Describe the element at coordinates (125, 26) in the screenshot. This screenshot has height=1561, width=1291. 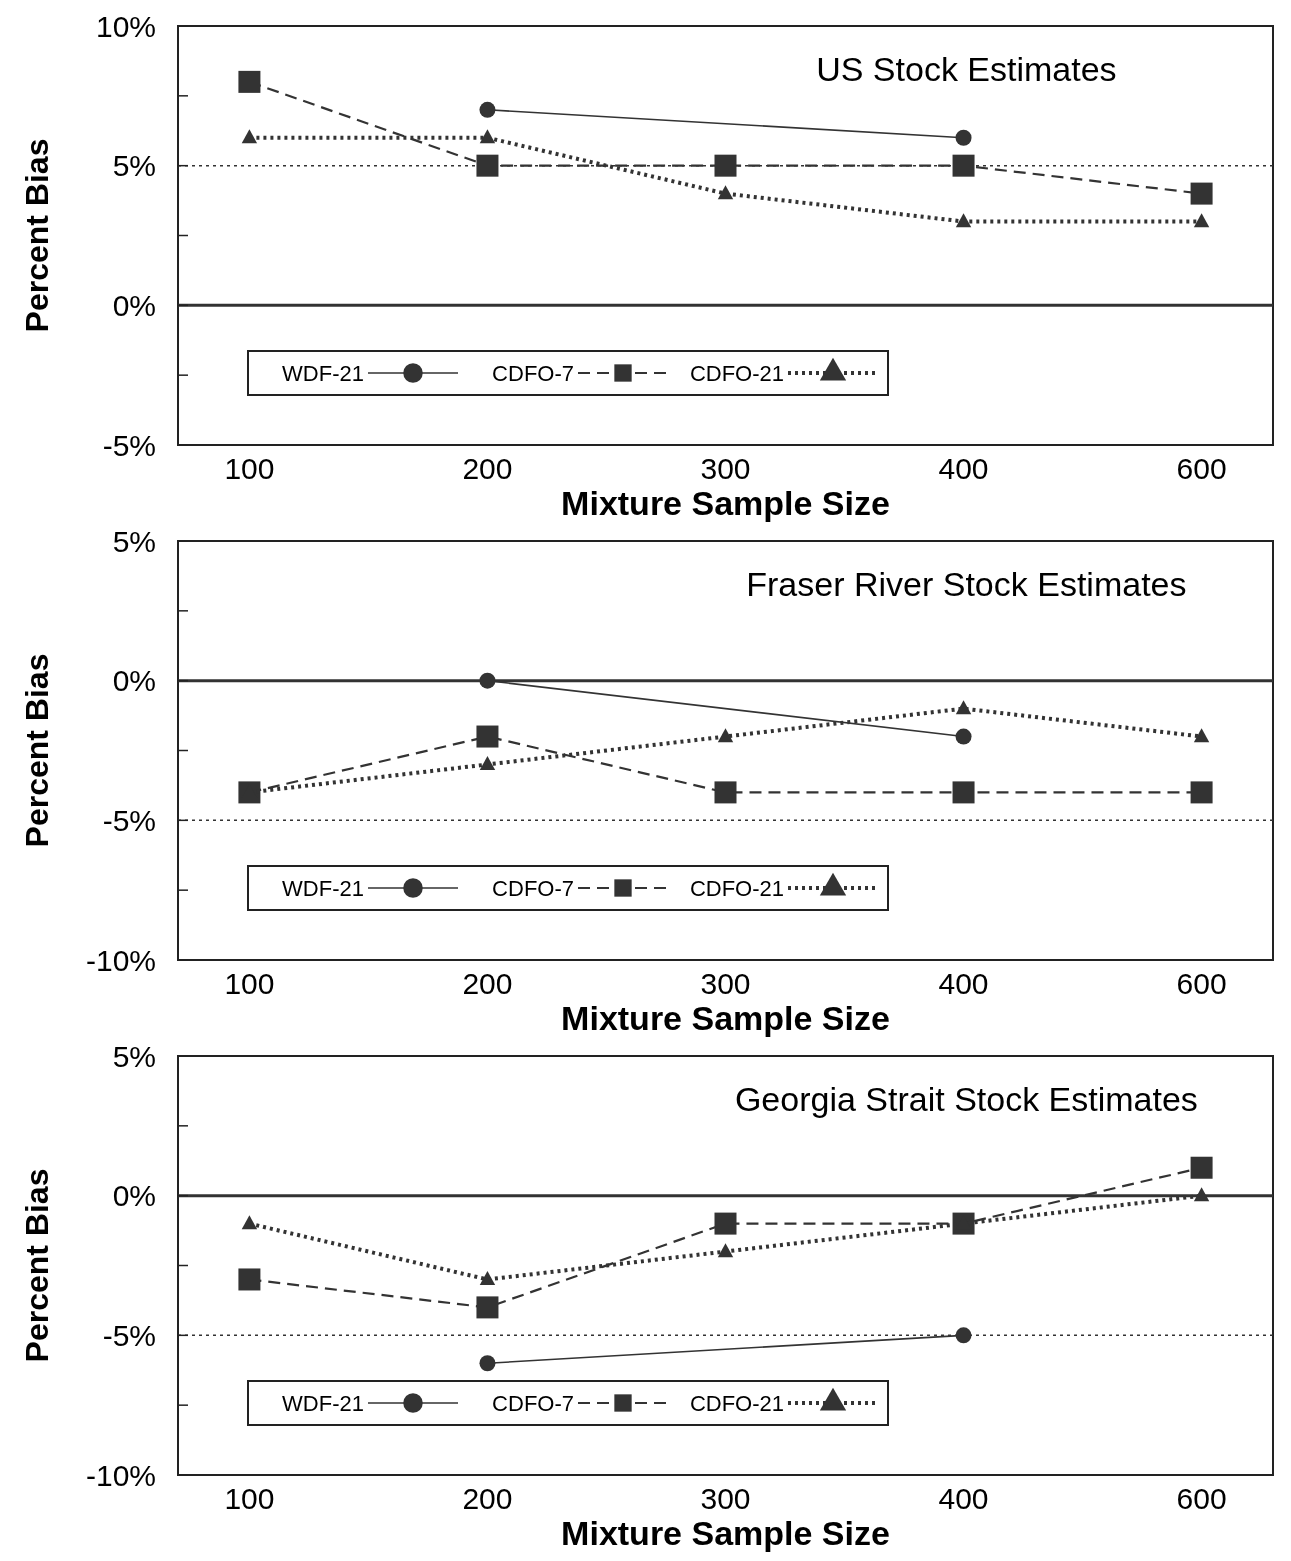
I see `y-tick-label: 10%` at that location.